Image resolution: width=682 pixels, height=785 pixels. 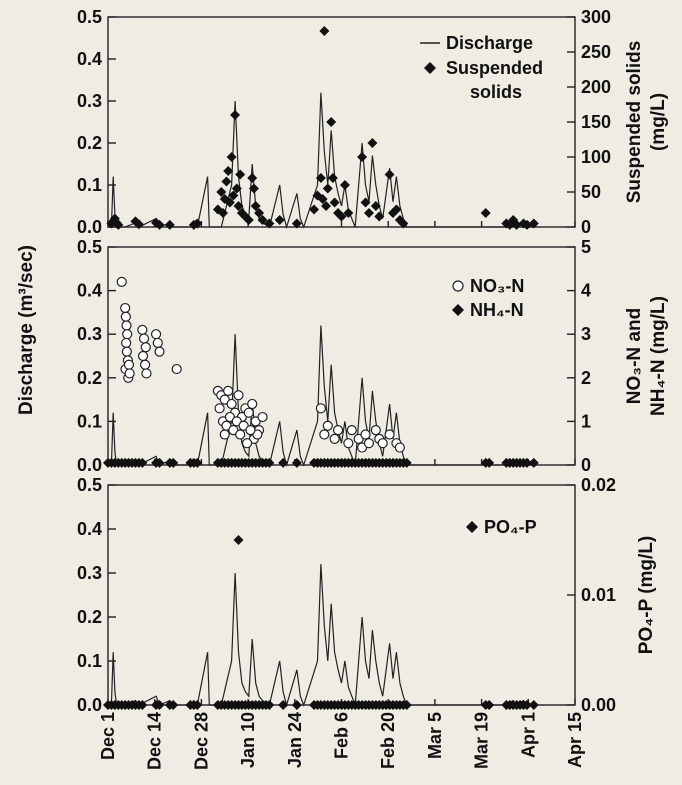 I want to click on right-tick-label: 0.02, so click(x=598, y=485).